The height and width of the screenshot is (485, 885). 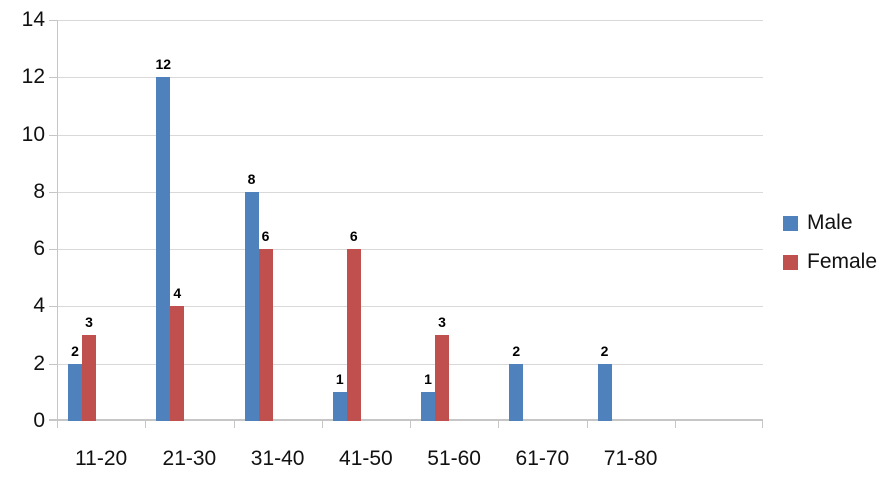 What do you see at coordinates (33, 19) in the screenshot?
I see `y-tick-label: 14` at bounding box center [33, 19].